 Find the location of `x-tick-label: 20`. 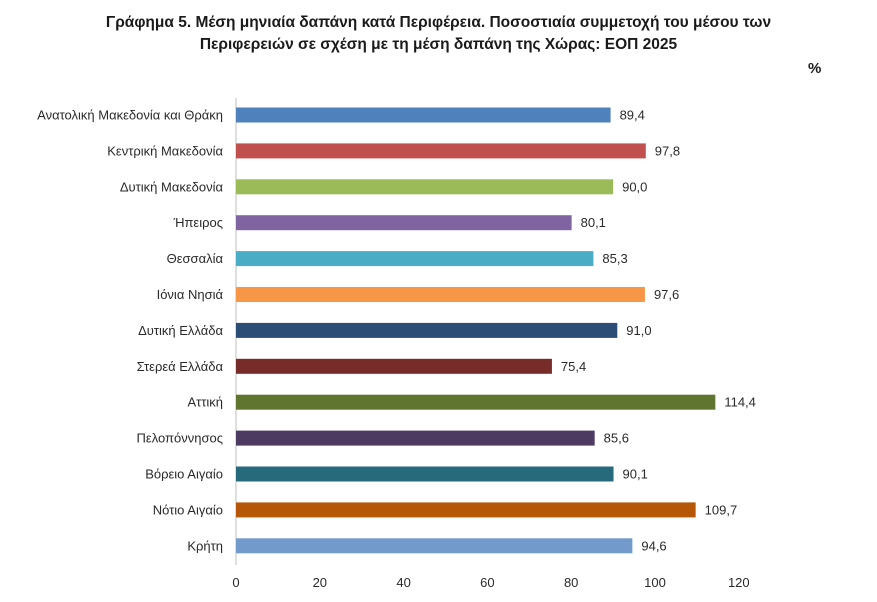

x-tick-label: 20 is located at coordinates (320, 582).